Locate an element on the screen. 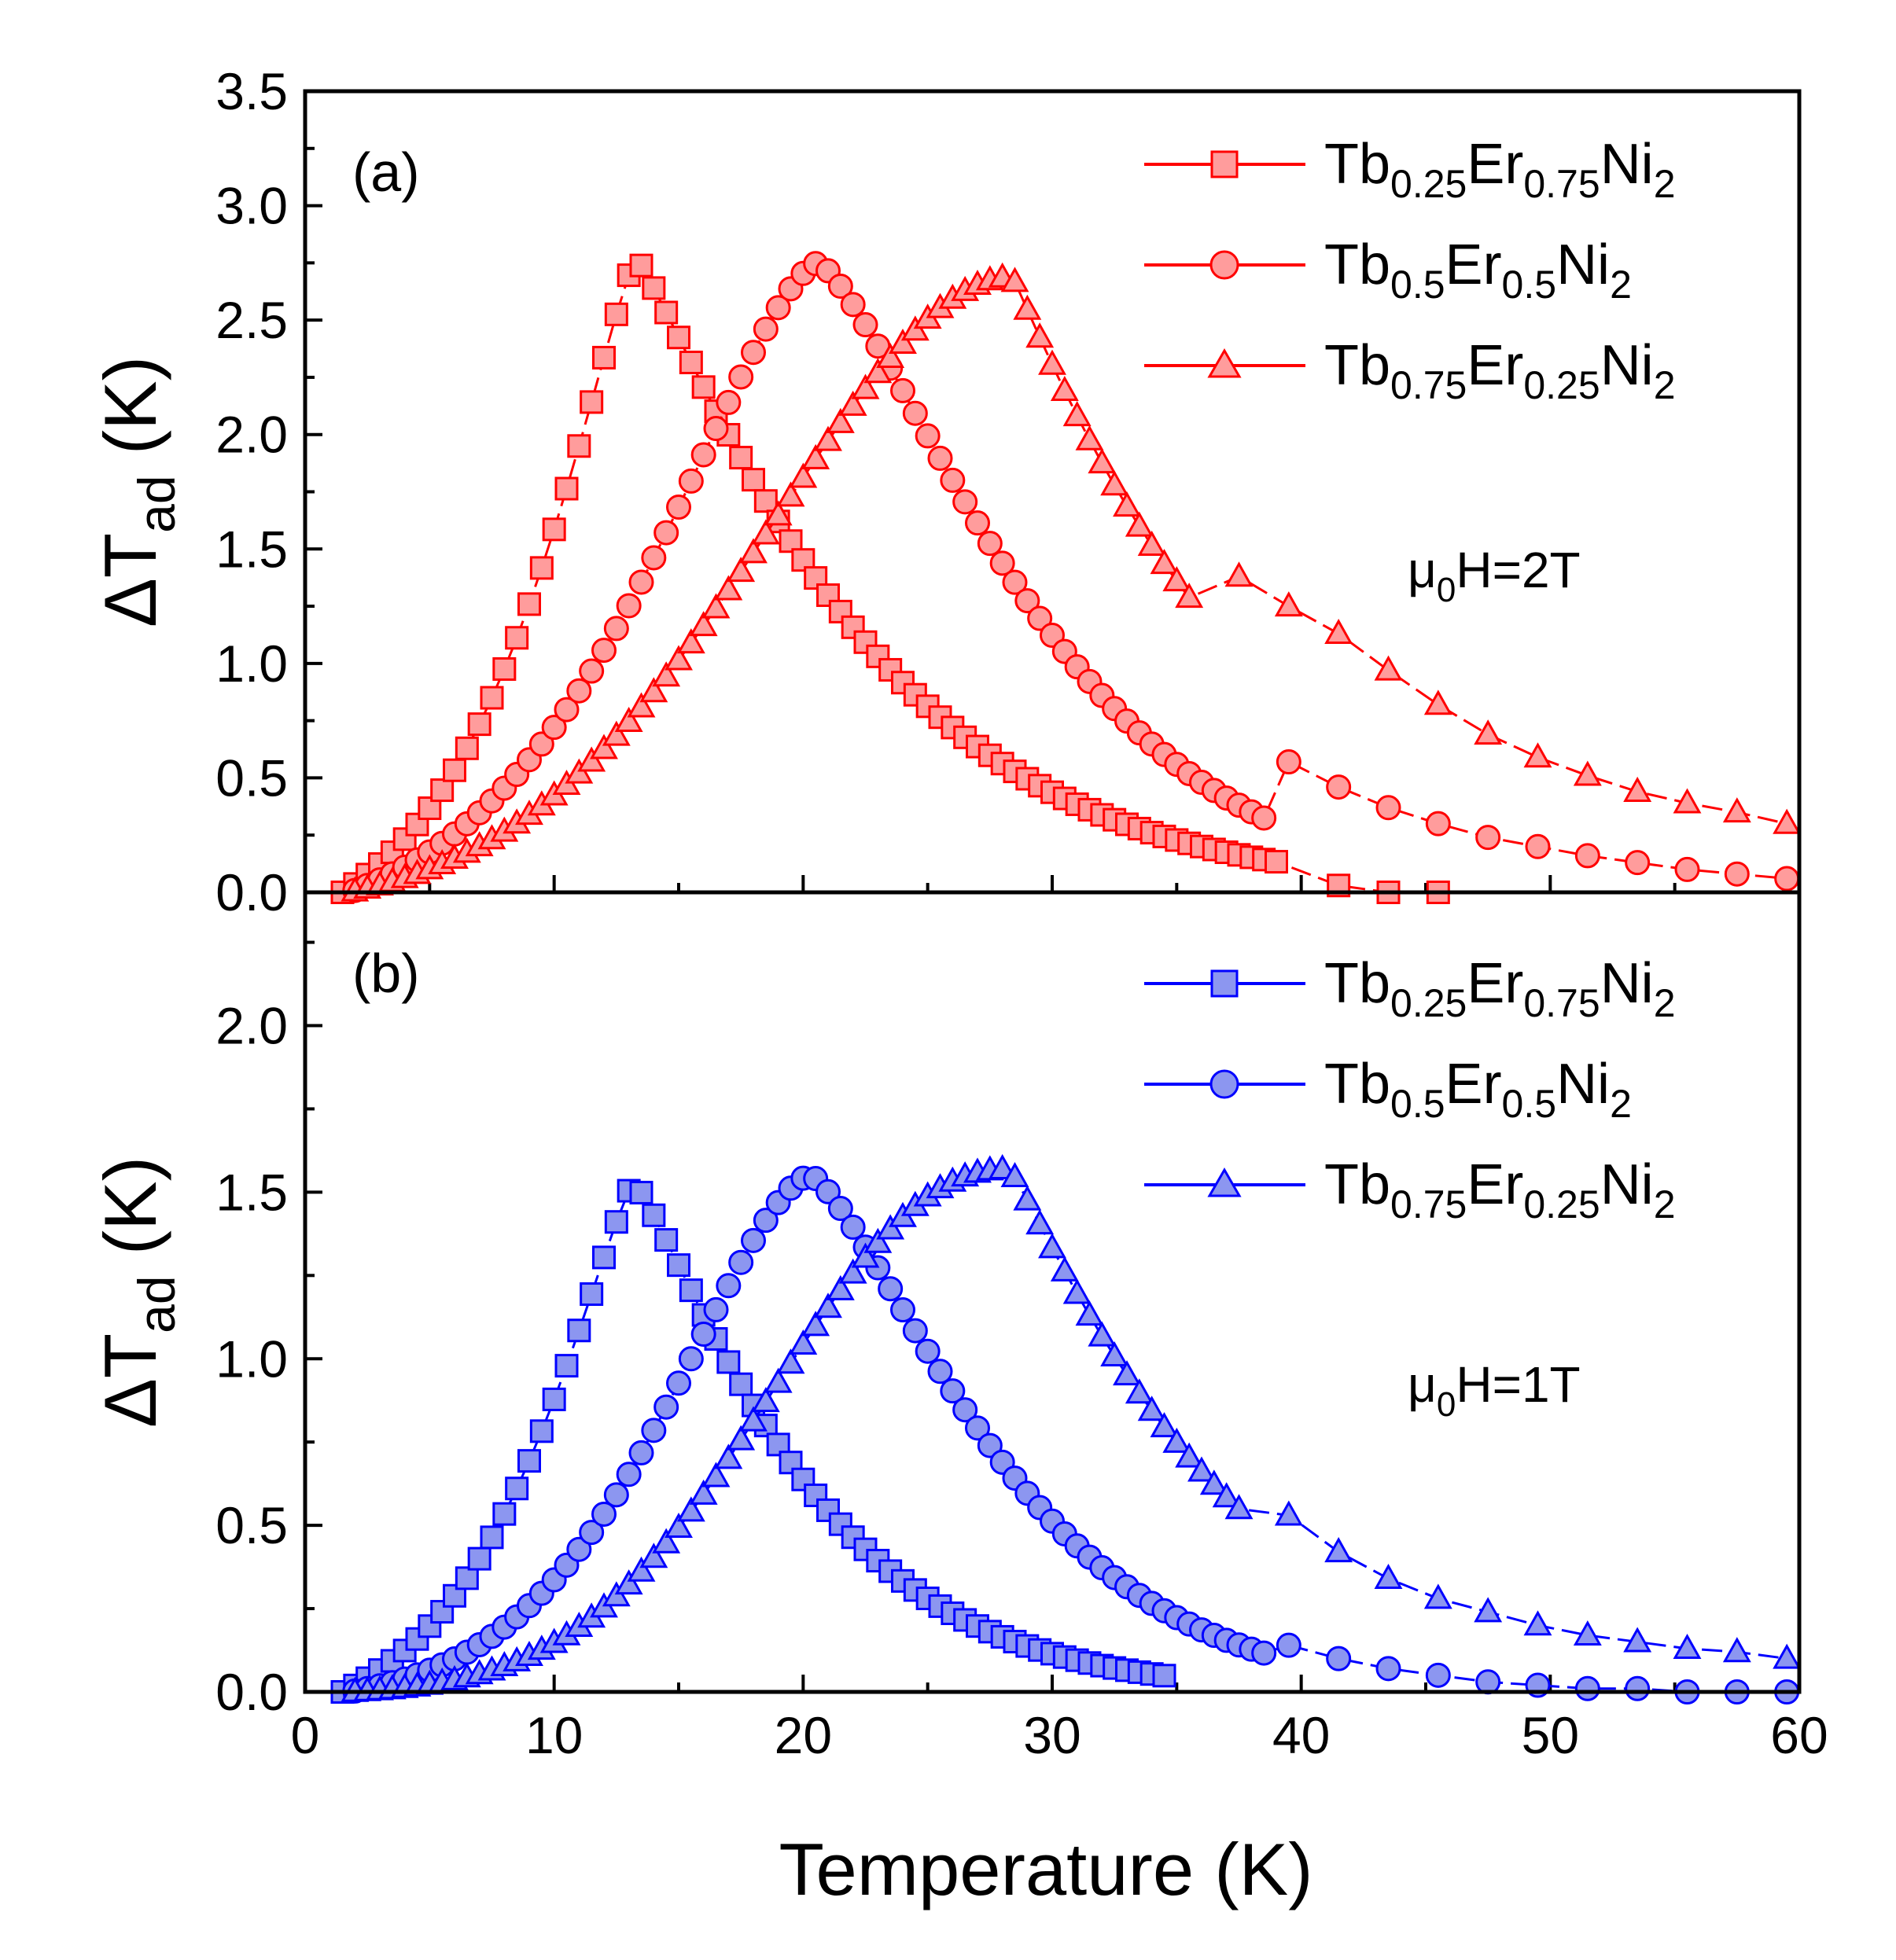  x-axis-title: Temperature (K) is located at coordinates (1045, 1869).